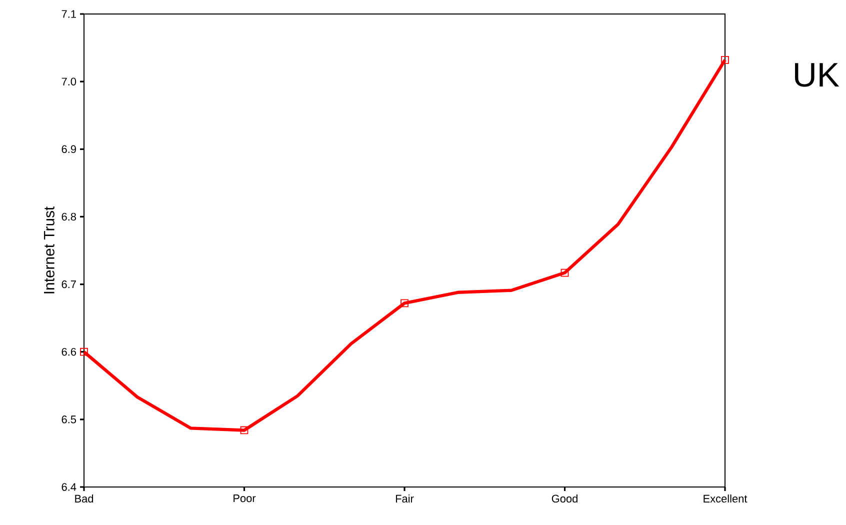  What do you see at coordinates (69, 149) in the screenshot?
I see `y-tick-label: 6.9` at bounding box center [69, 149].